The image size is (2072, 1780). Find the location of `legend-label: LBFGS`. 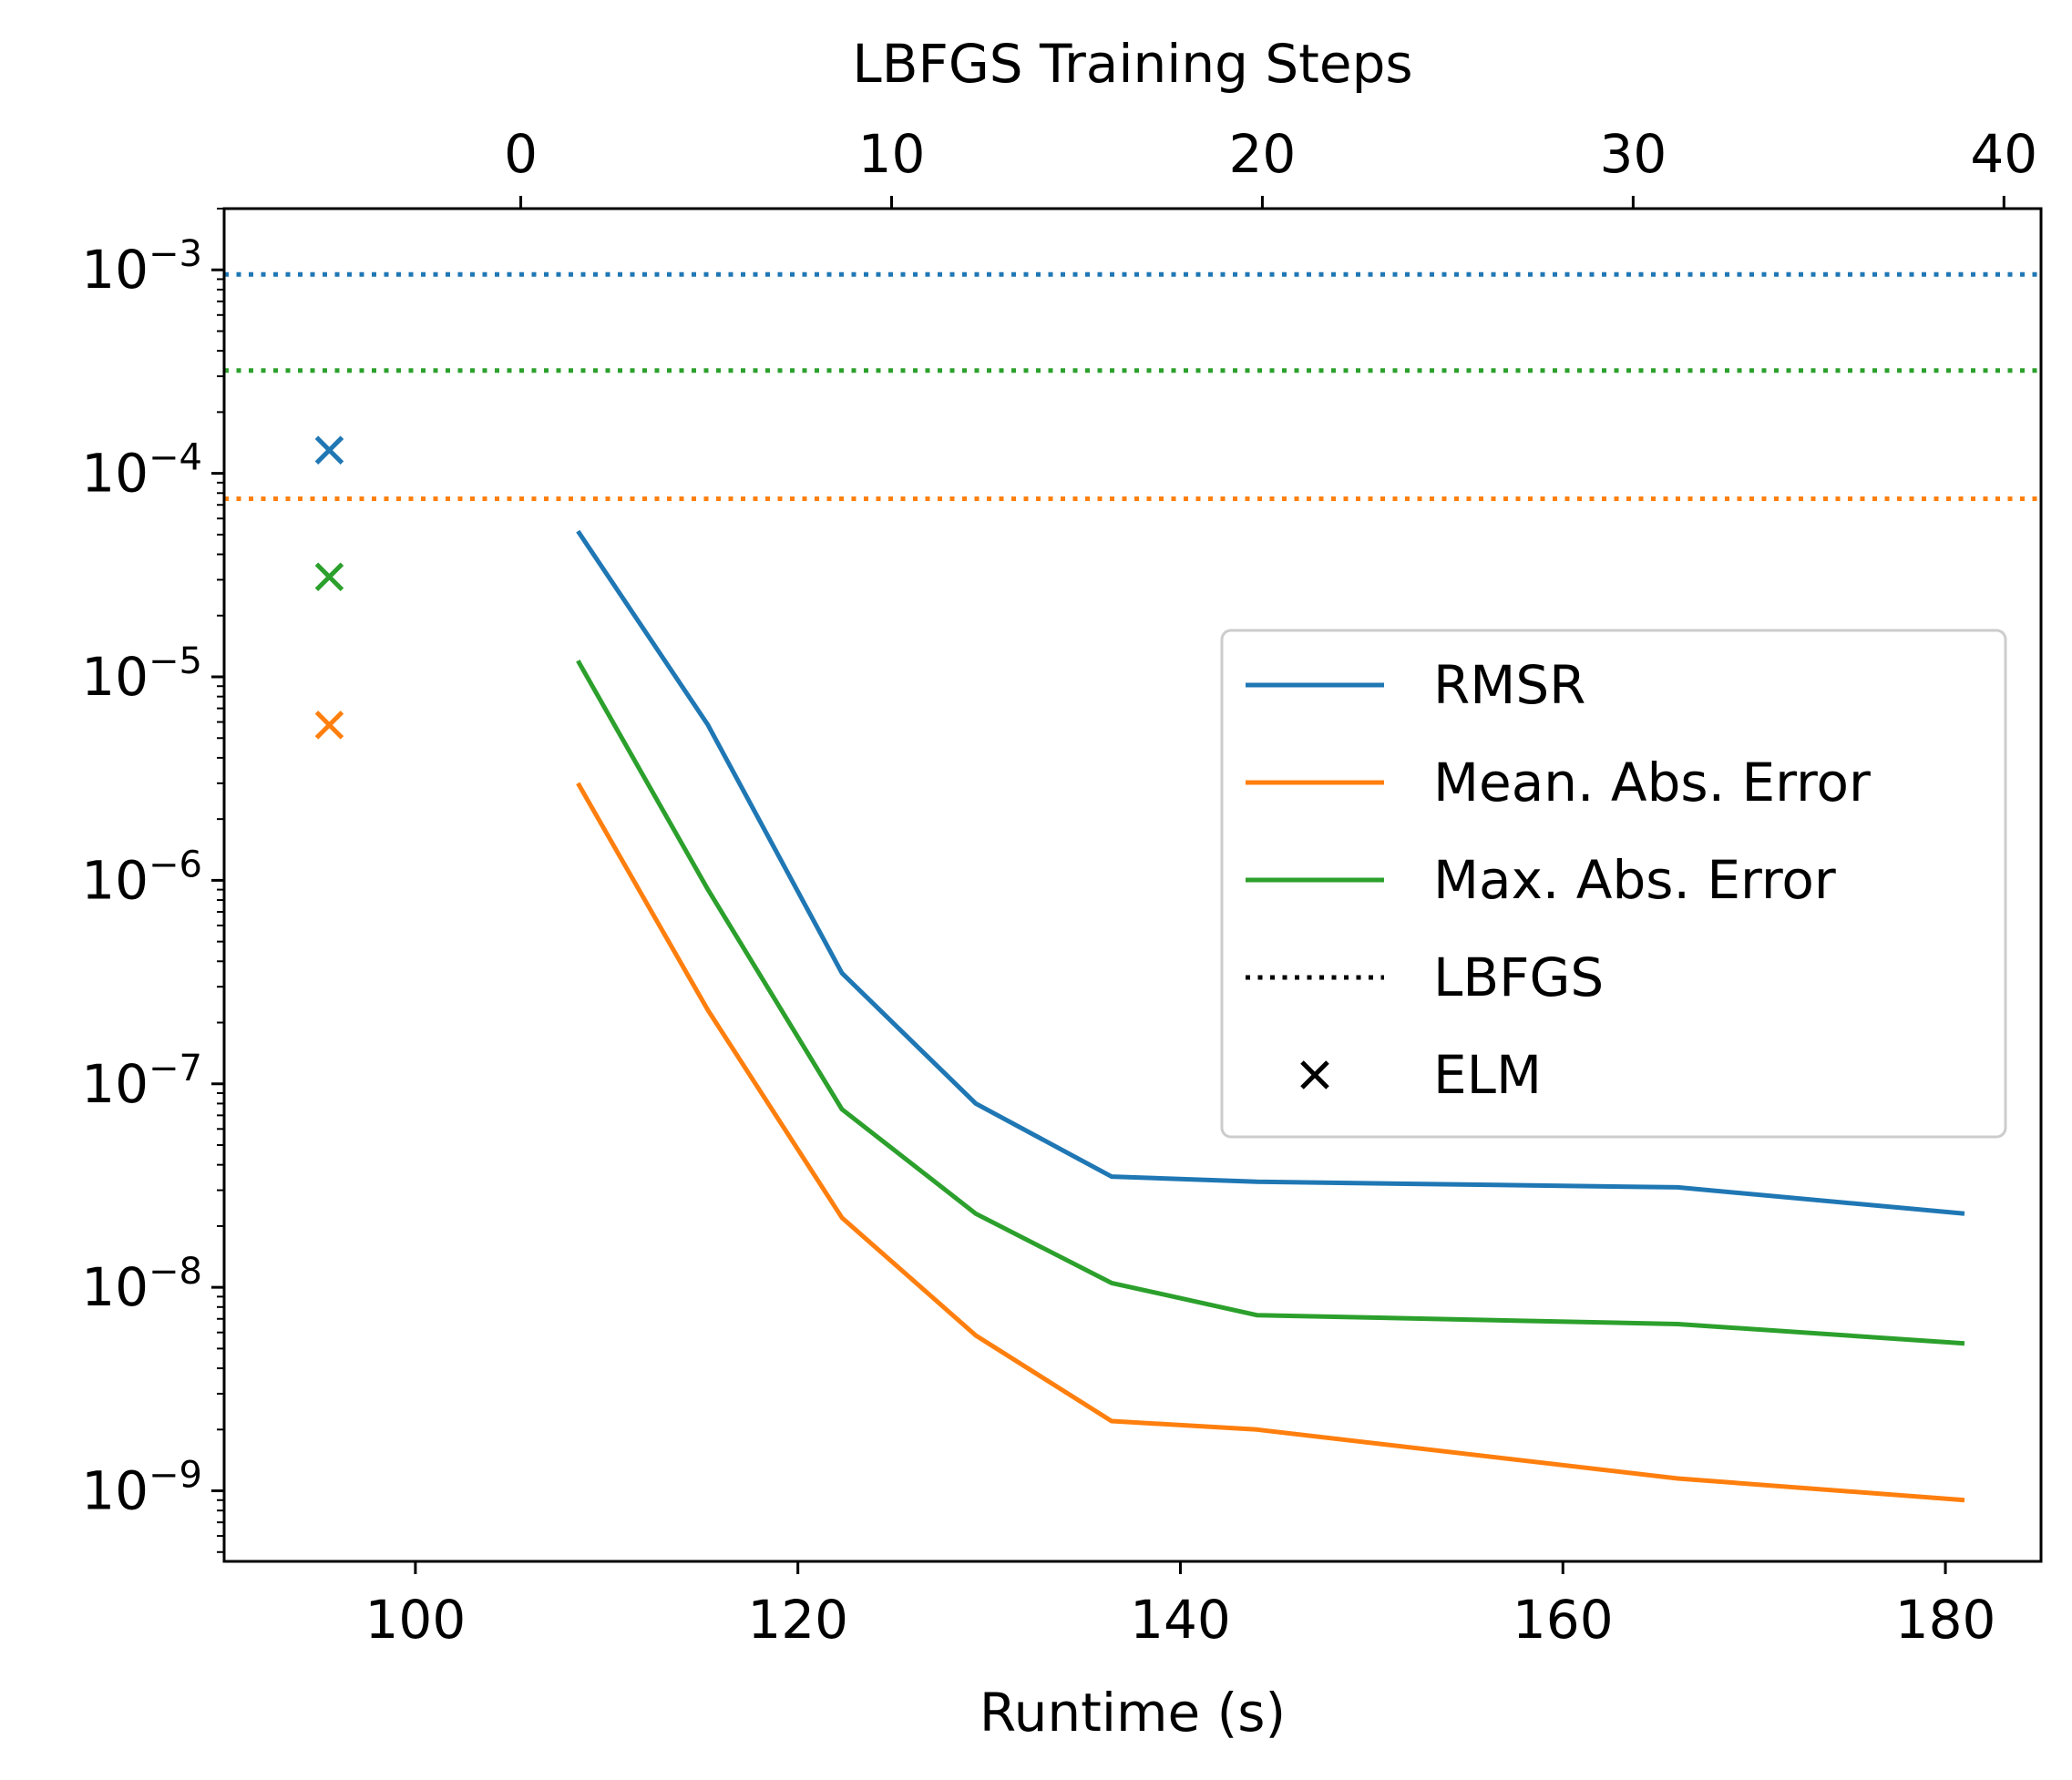

legend-label: LBFGS is located at coordinates (1518, 977).